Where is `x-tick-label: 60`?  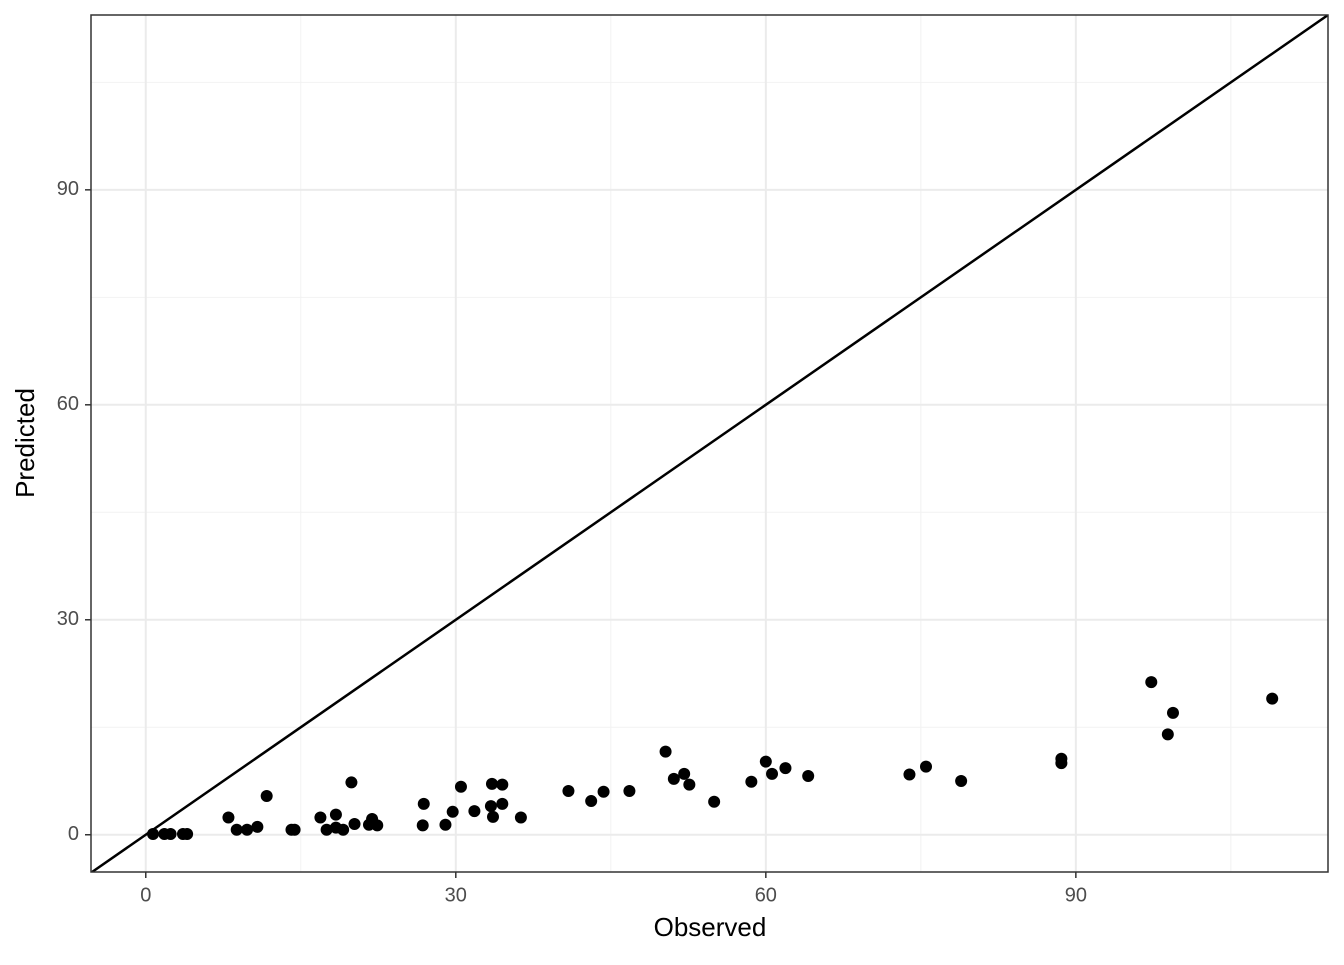 x-tick-label: 60 is located at coordinates (766, 895).